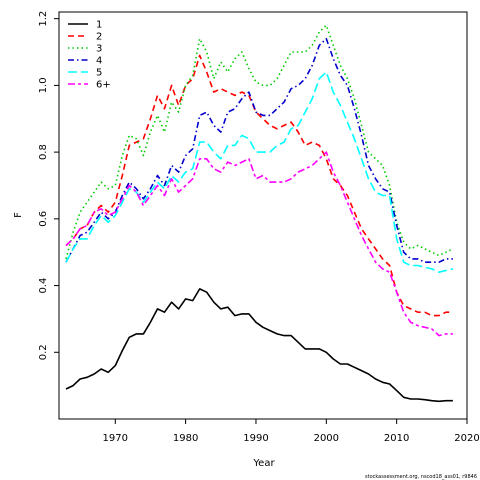 This screenshot has width=480, height=480. I want to click on y-tick-label: 0.2, so click(43, 352).